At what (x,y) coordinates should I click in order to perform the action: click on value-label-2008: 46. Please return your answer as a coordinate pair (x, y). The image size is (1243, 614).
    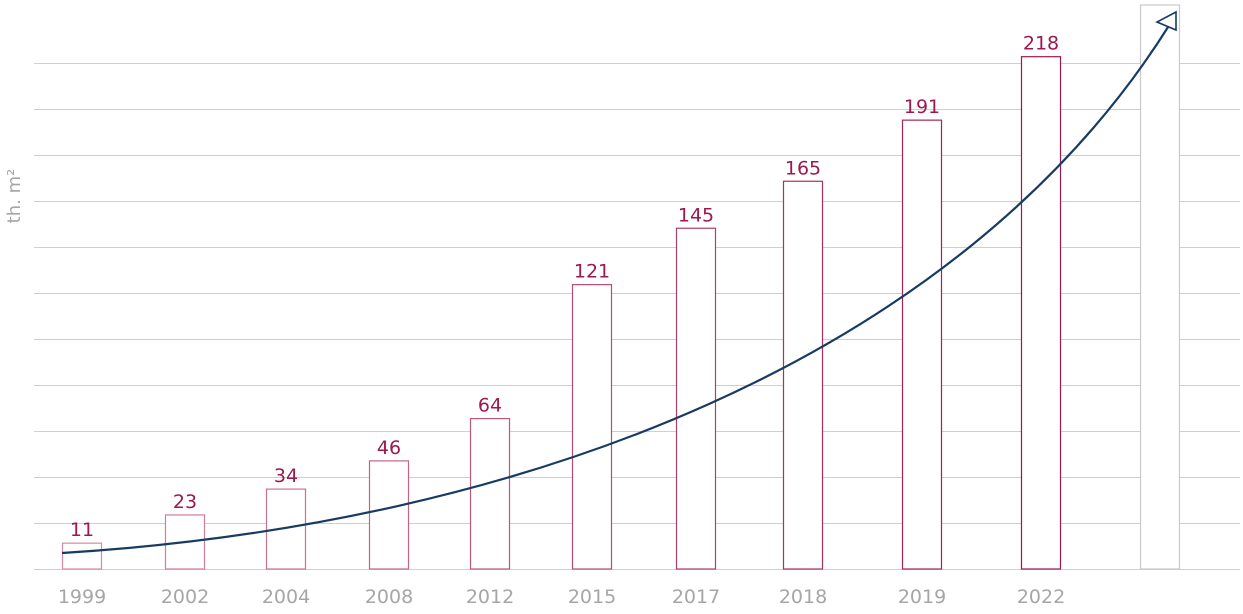
    Looking at the image, I should click on (389, 448).